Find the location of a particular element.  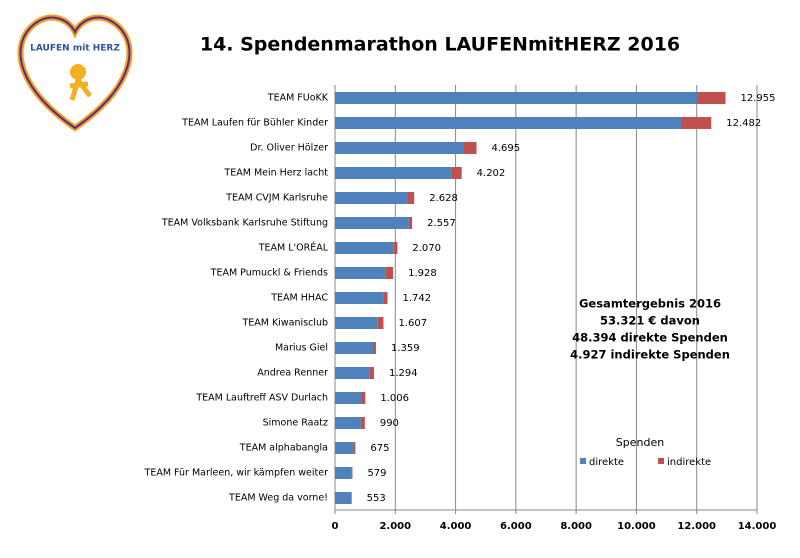

logo-text: LAUFEN mit HERZ is located at coordinates (75, 49).